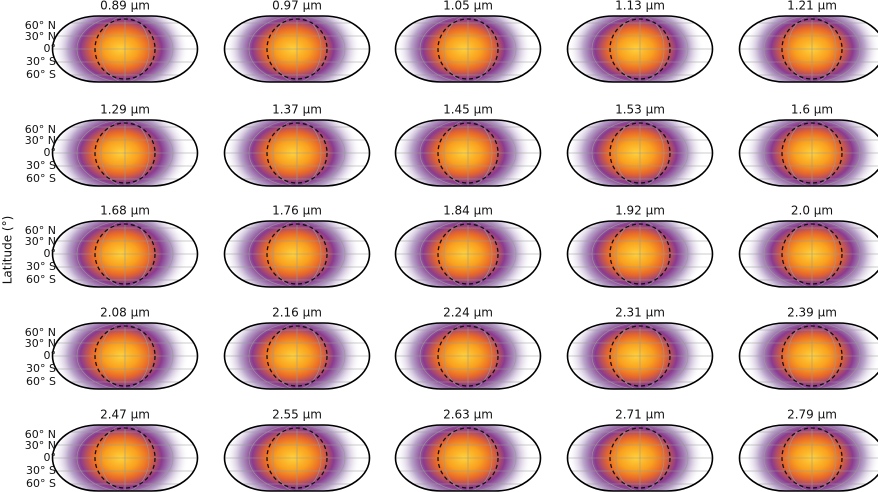 This screenshot has height=492, width=878. Describe the element at coordinates (125, 211) in the screenshot. I see `panel-title: 1.68 µm` at that location.